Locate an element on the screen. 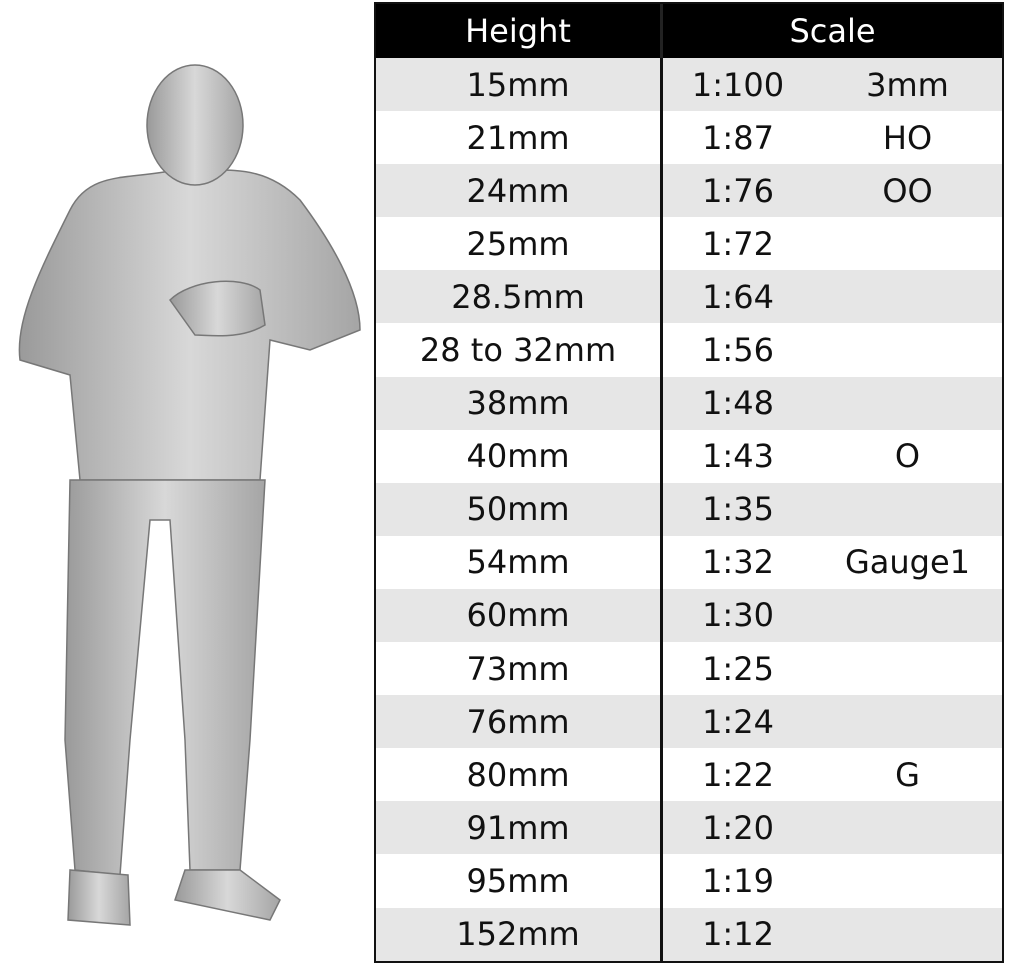 The width and height of the screenshot is (1024, 963). scale-cell: 1:72 is located at coordinates (738, 243).